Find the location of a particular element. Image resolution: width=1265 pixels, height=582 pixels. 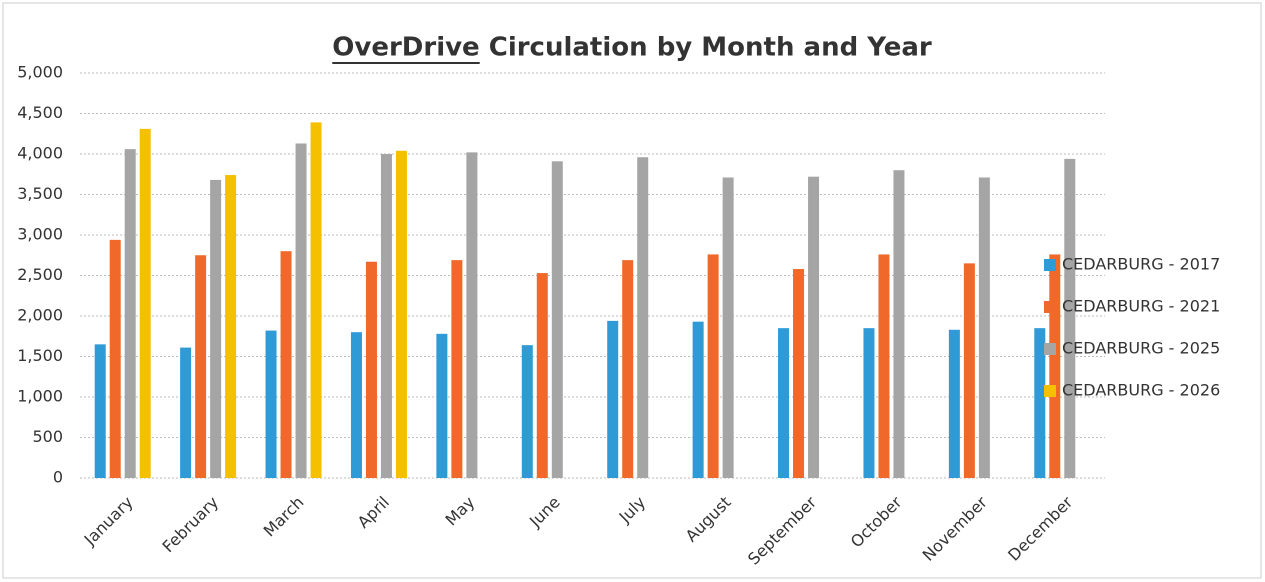

y-tick-label: 0 is located at coordinates (58, 477).